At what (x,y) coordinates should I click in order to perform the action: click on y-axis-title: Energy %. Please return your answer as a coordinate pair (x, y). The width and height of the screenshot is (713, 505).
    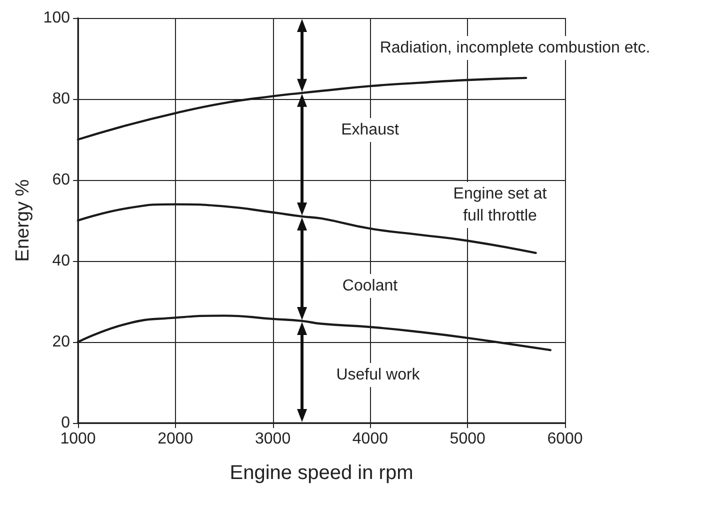
    Looking at the image, I should click on (23, 220).